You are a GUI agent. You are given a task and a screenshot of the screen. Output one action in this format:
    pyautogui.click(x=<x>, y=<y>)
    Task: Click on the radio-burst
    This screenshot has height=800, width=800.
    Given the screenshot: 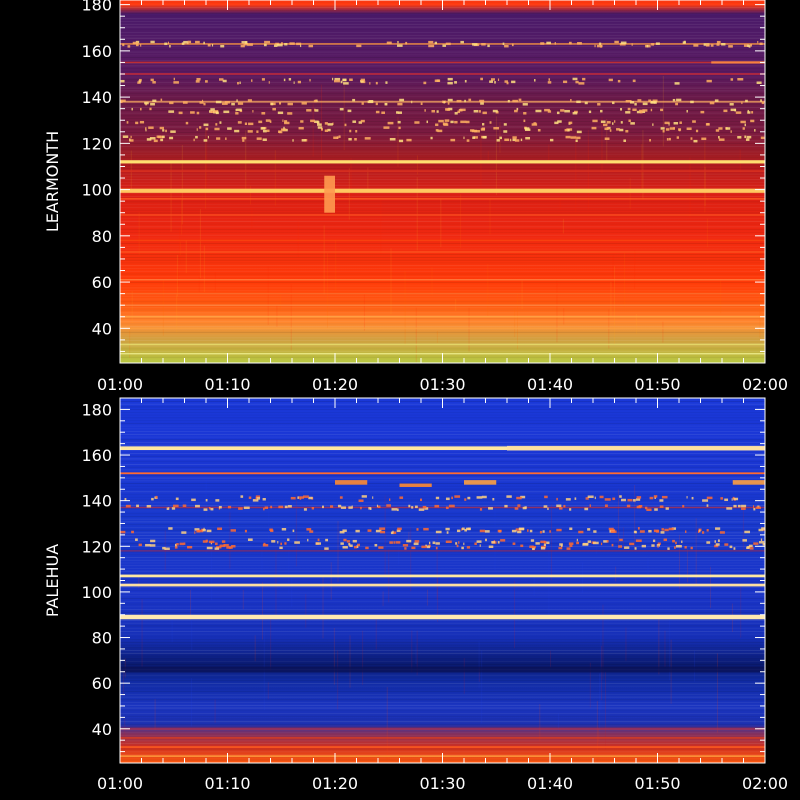 What is the action you would take?
    pyautogui.click(x=329, y=194)
    